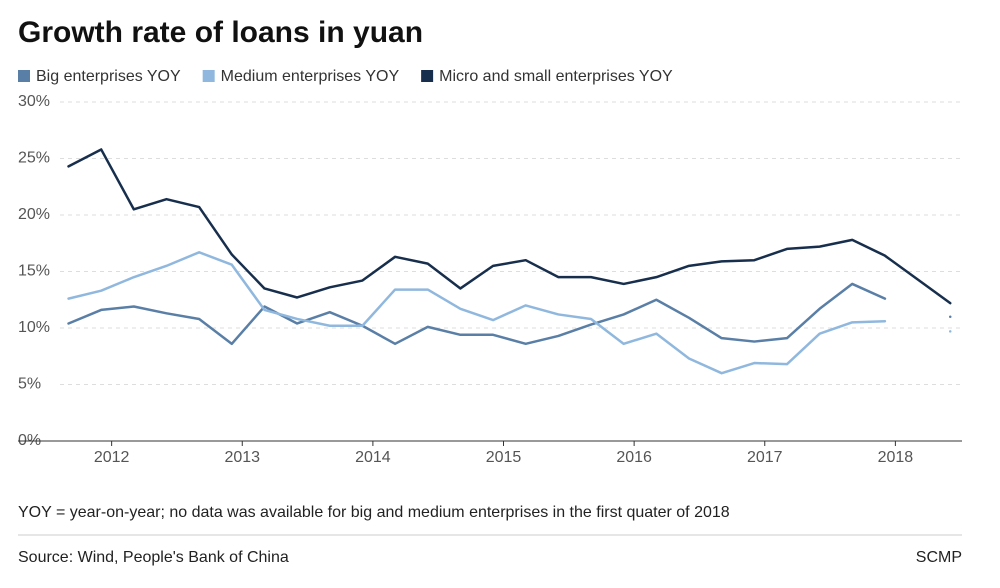 This screenshot has width=1000, height=588. Describe the element at coordinates (504, 457) in the screenshot. I see `x-tick-label: 2015` at that location.